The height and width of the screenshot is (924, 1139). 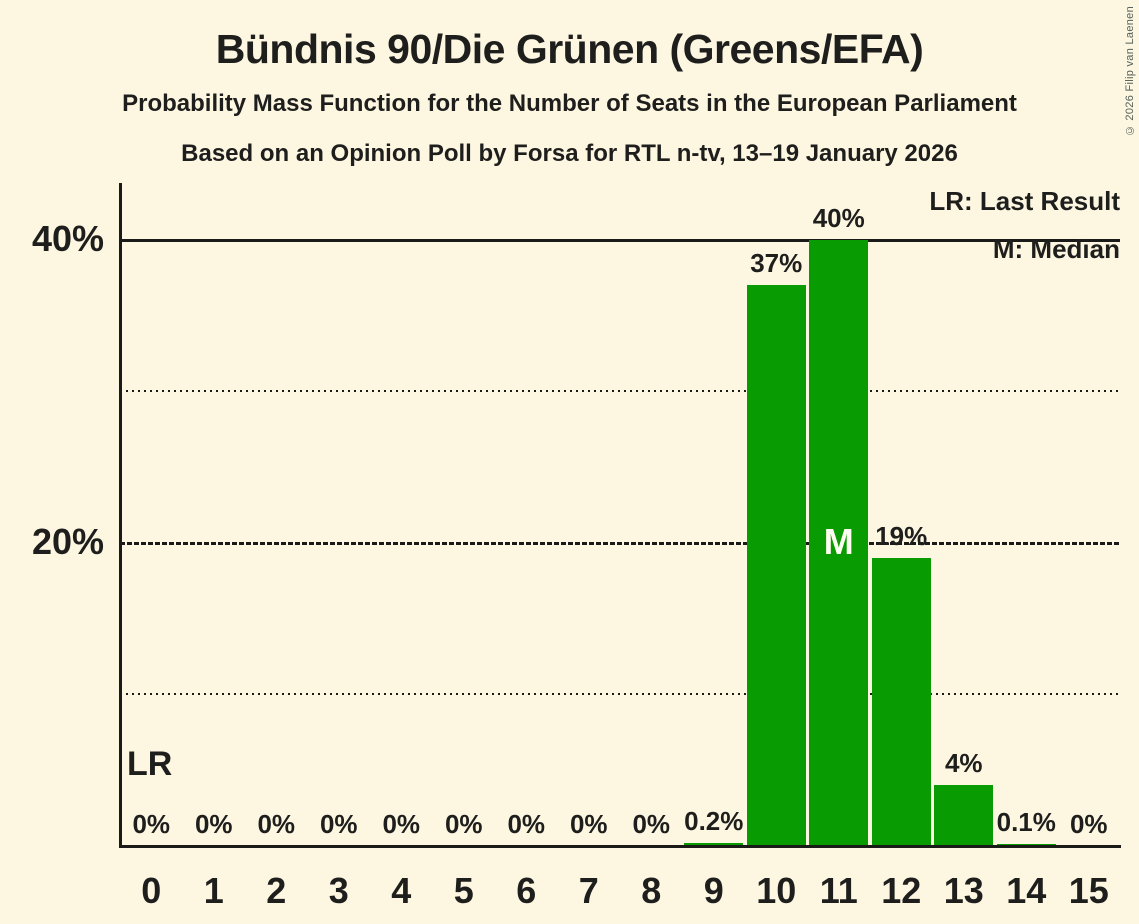 What do you see at coordinates (276, 890) in the screenshot?
I see `x-tick-label-2: 2` at bounding box center [276, 890].